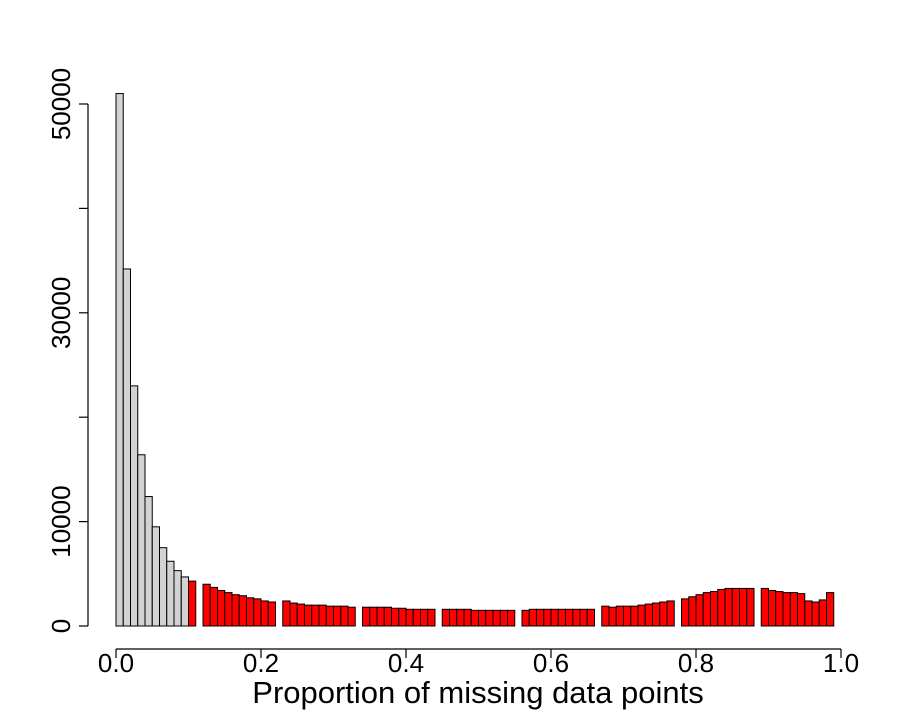 This screenshot has height=720, width=900. I want to click on x-axis-title: Proportion of missing data points, so click(477, 692).